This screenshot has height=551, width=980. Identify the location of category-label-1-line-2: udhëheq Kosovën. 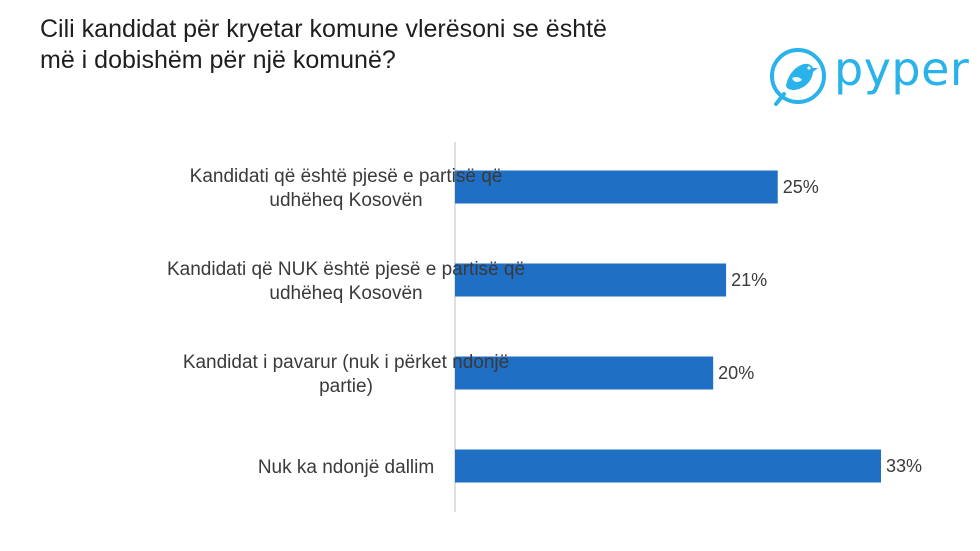
(345, 200).